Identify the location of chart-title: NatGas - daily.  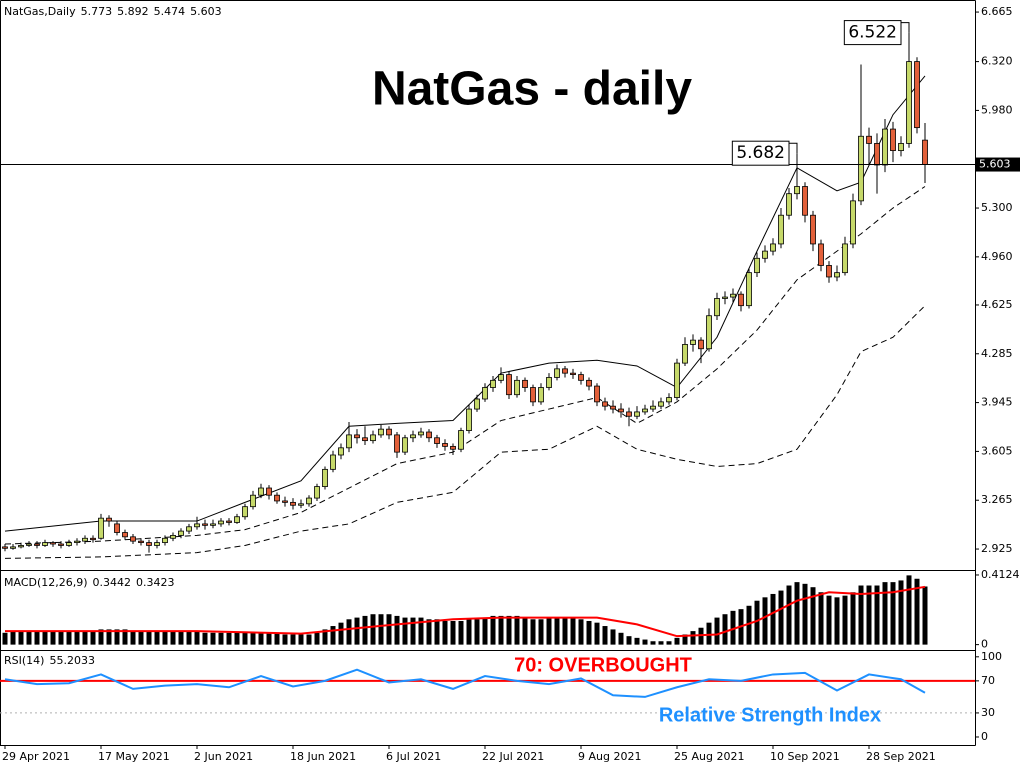
(532, 89).